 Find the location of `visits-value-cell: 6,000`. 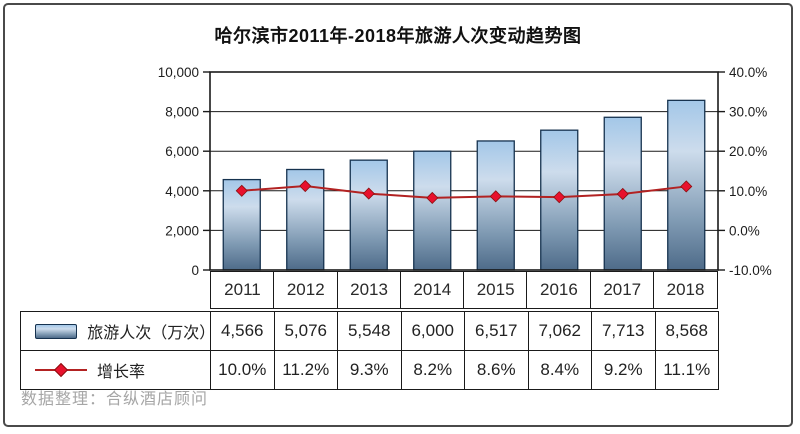

visits-value-cell: 6,000 is located at coordinates (432, 331).